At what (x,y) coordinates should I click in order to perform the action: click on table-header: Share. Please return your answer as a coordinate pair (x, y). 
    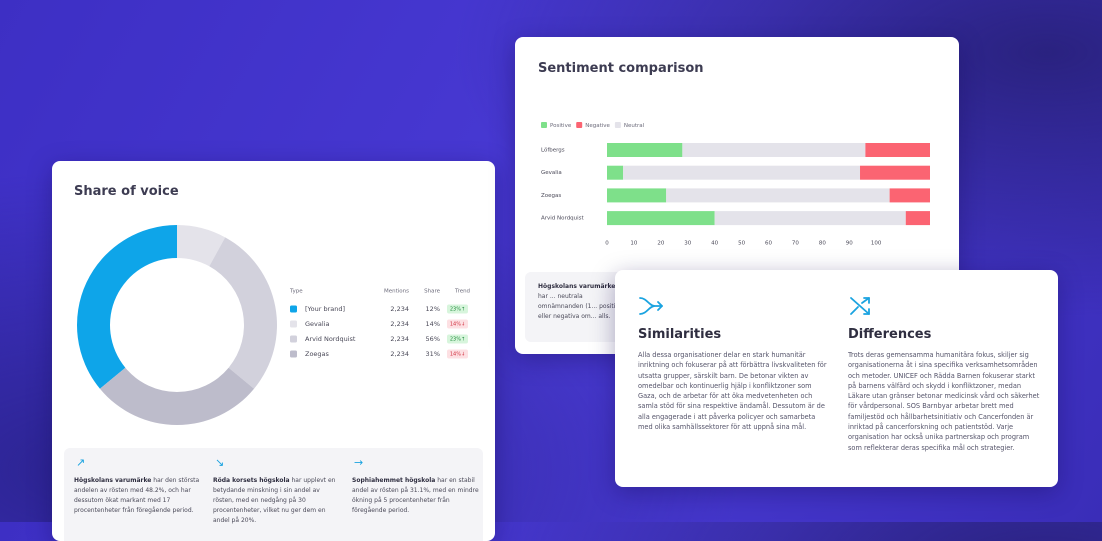
    Looking at the image, I should click on (432, 292).